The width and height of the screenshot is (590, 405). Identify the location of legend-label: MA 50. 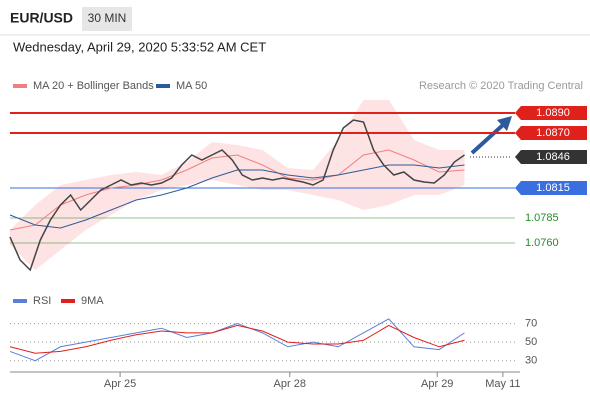
(191, 86).